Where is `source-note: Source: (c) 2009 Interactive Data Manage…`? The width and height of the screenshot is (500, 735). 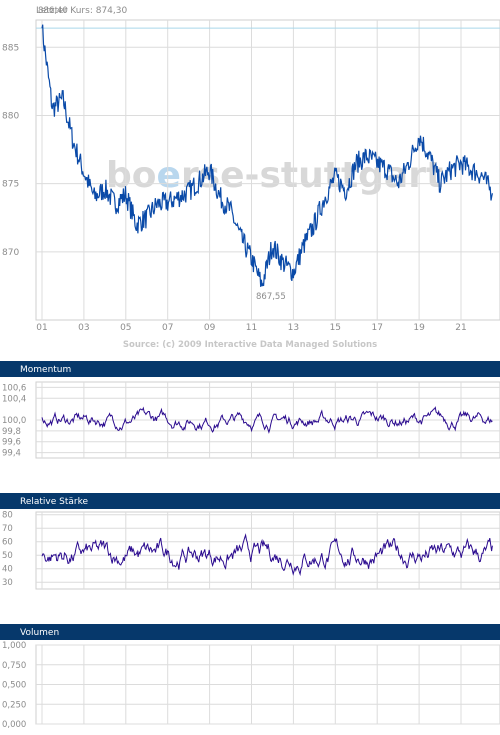 source-note: Source: (c) 2009 Interactive Data Manage… is located at coordinates (250, 345).